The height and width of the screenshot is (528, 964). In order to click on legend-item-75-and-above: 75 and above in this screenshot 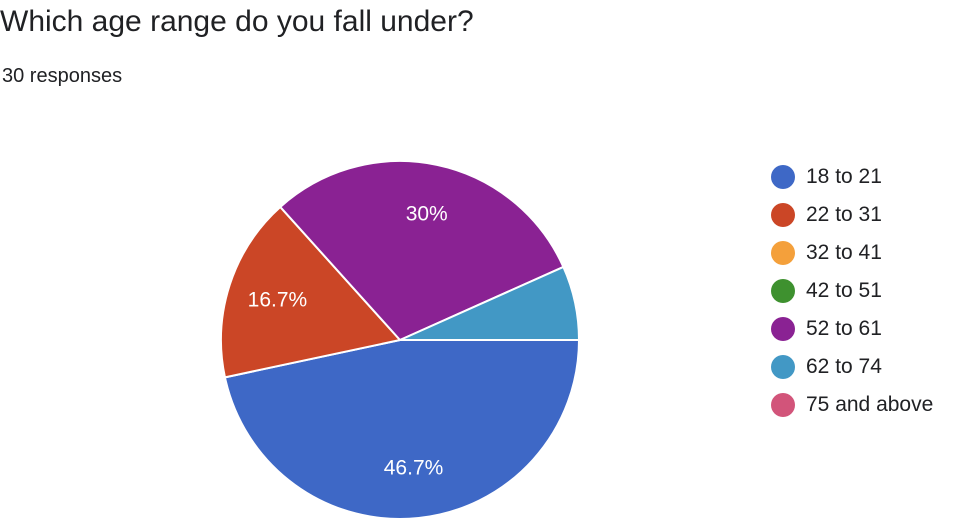, I will do `click(852, 405)`.